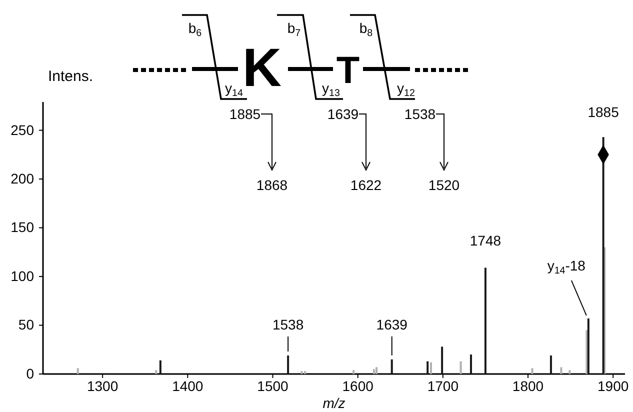 The image size is (633, 412). Describe the element at coordinates (26, 324) in the screenshot. I see `y-tick-label: 50` at that location.